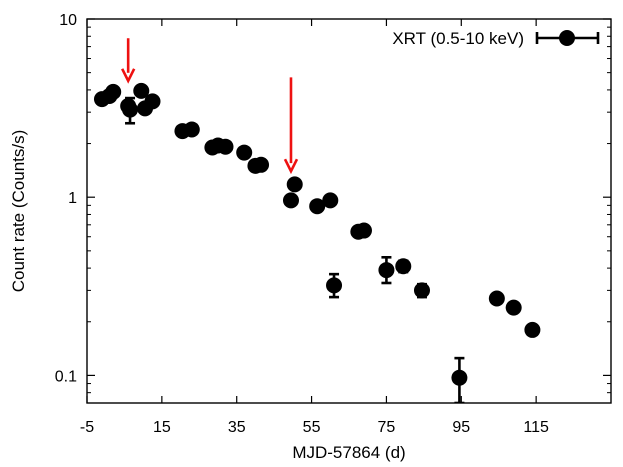  What do you see at coordinates (536, 427) in the screenshot?
I see `x-tick-label: 115` at bounding box center [536, 427].